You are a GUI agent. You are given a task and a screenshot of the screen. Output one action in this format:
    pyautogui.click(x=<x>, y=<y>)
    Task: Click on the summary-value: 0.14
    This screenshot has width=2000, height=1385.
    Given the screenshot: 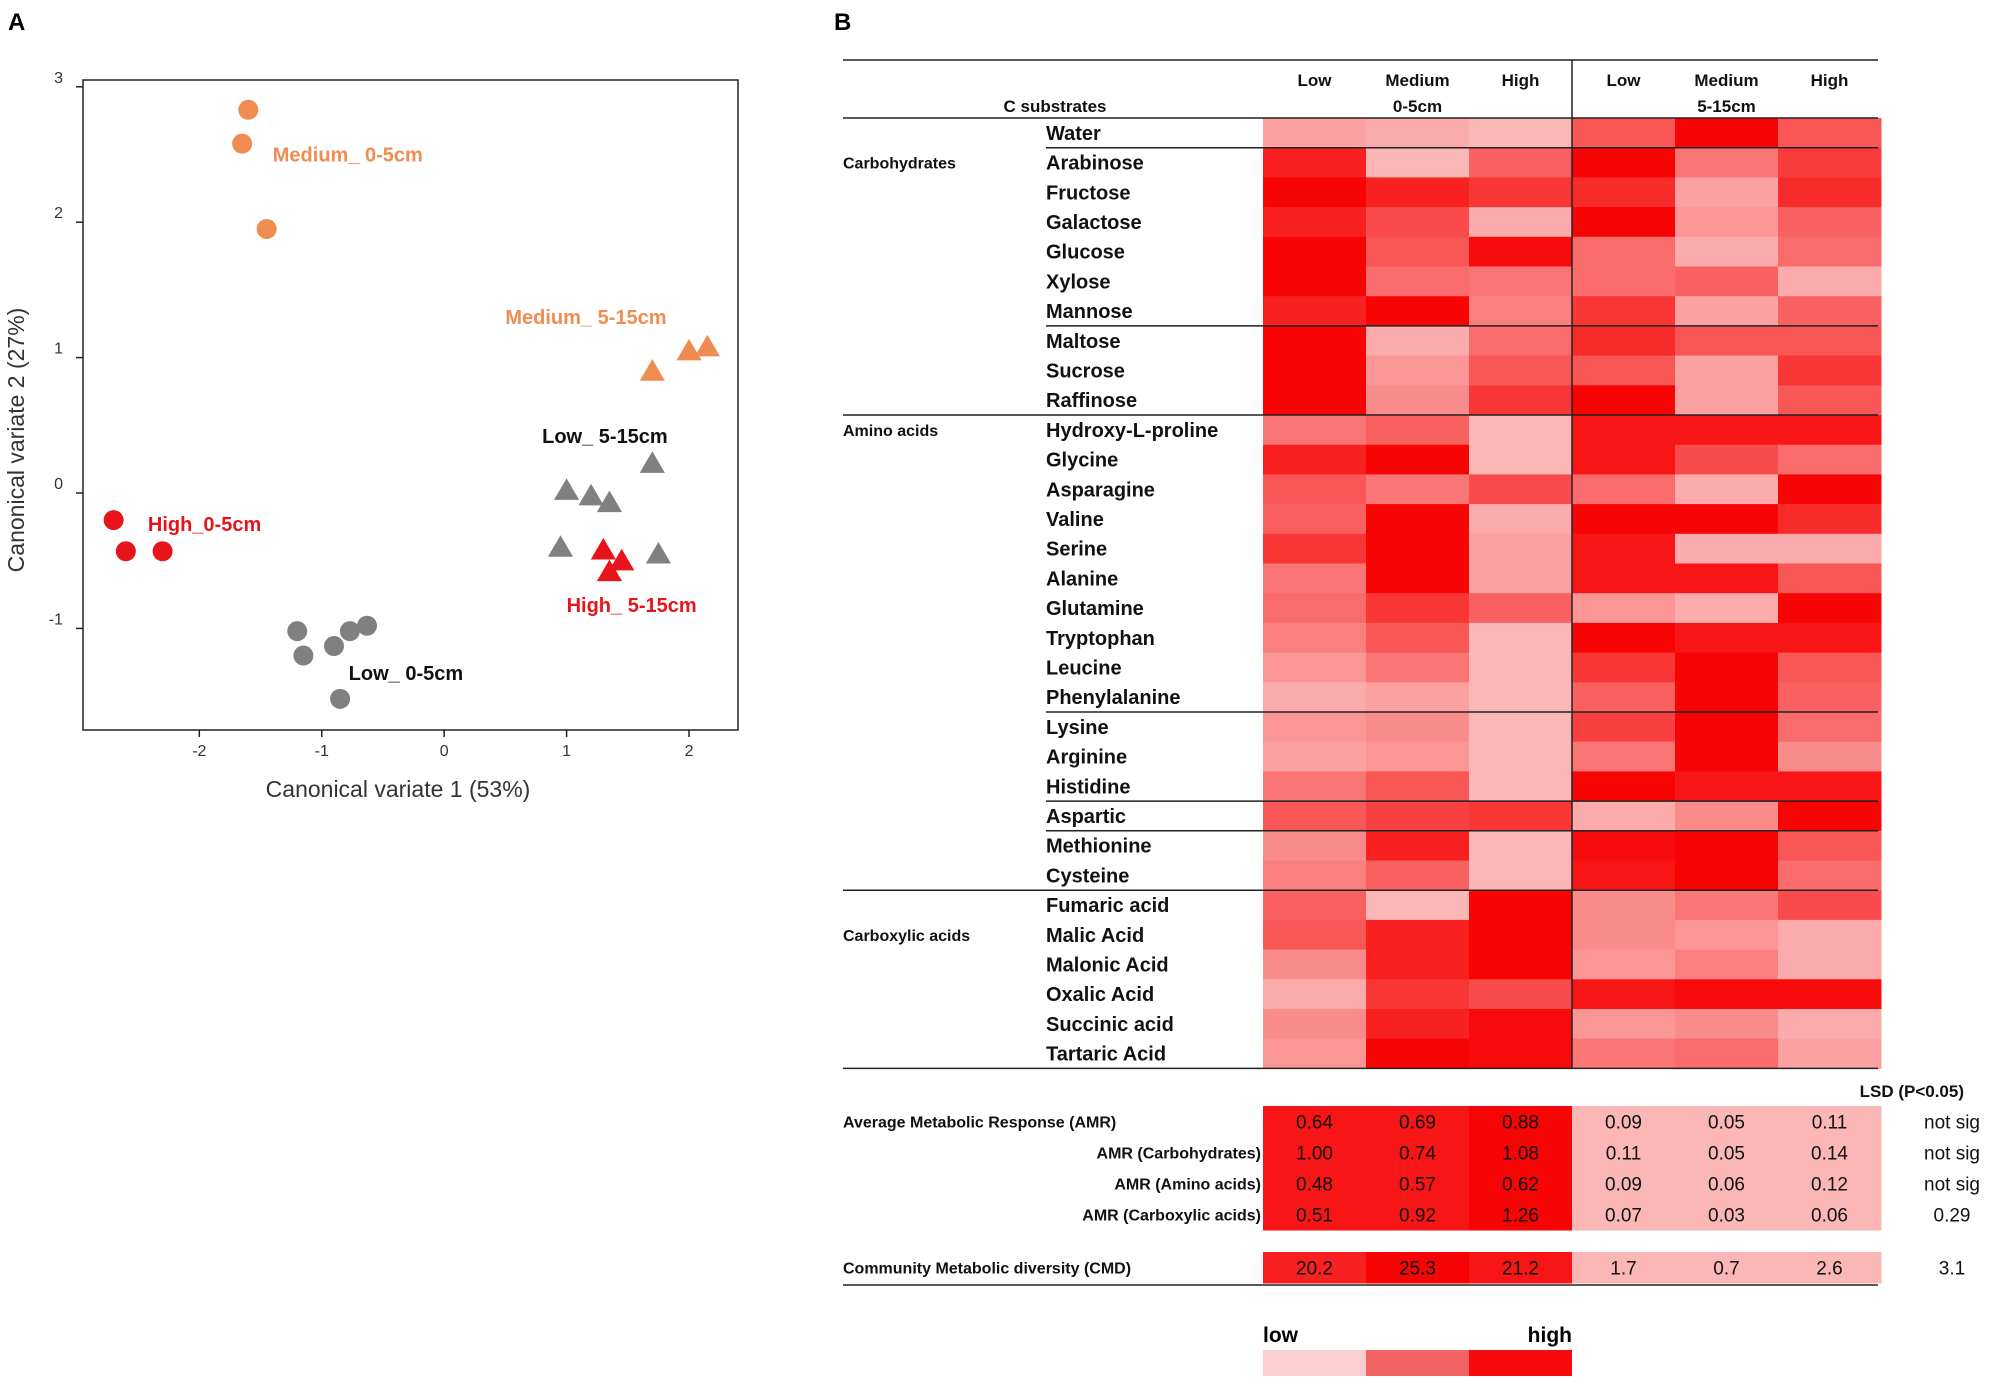 What is the action you would take?
    pyautogui.click(x=1829, y=1154)
    